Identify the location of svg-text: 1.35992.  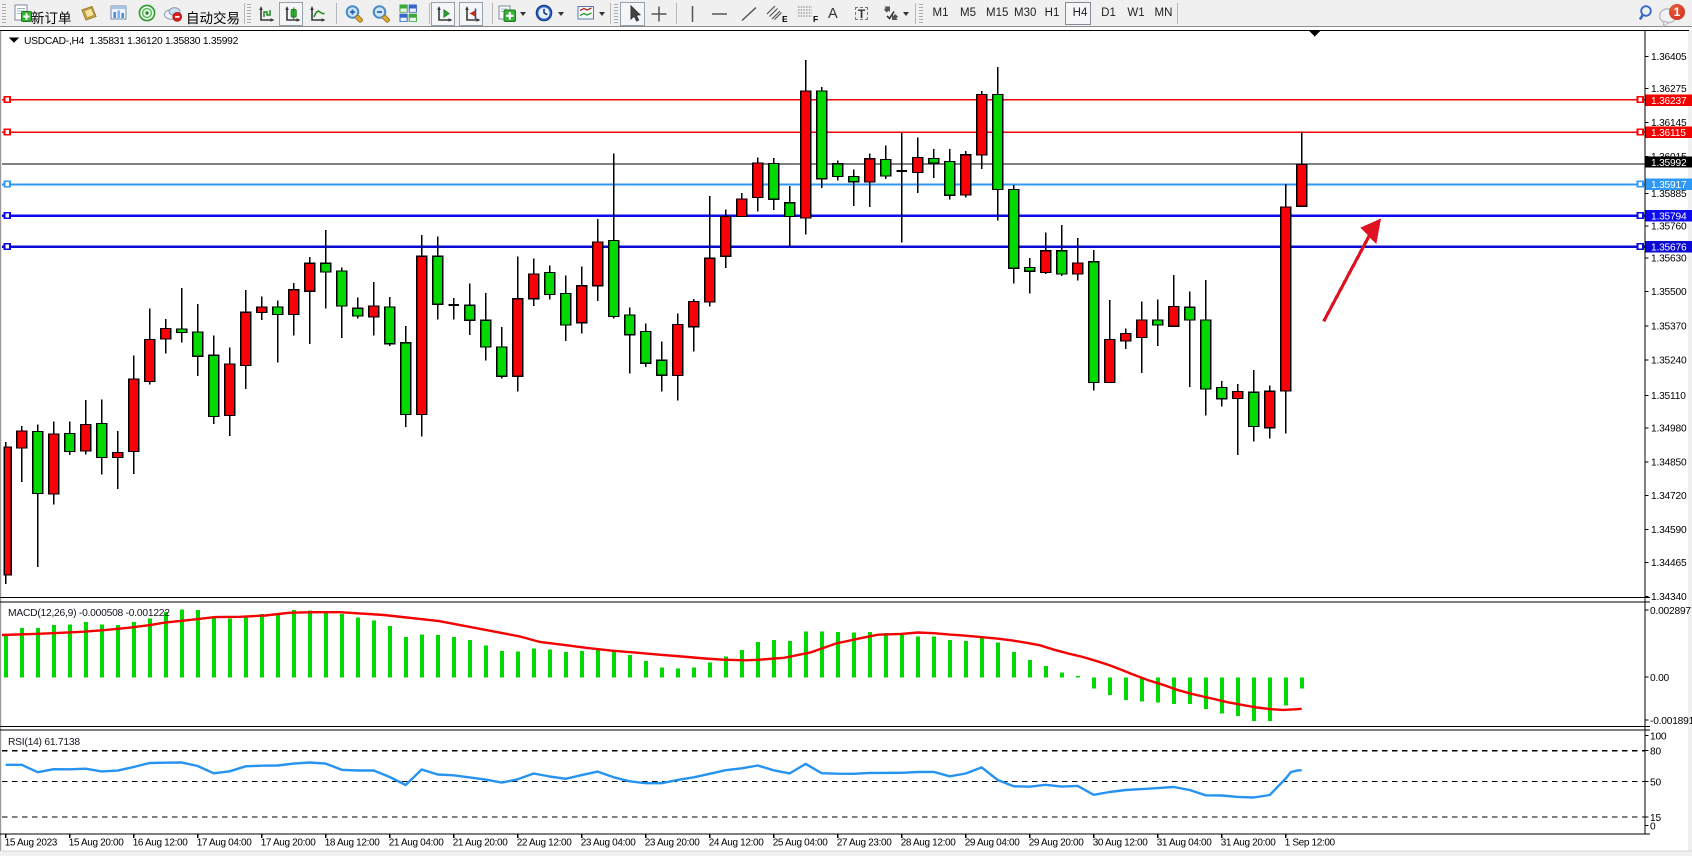
(1669, 163).